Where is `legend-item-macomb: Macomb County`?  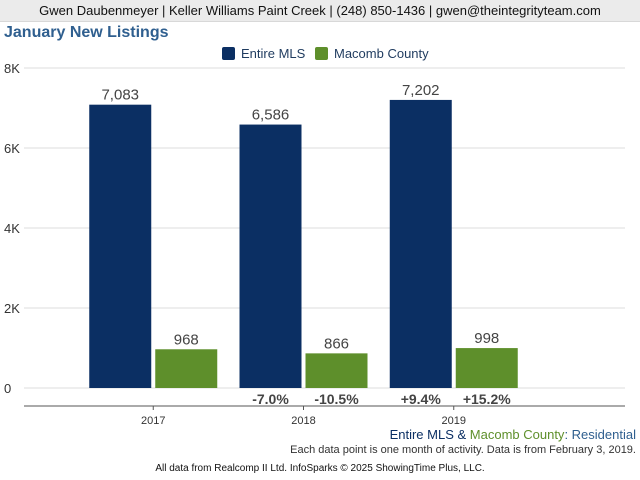
legend-item-macomb: Macomb County is located at coordinates (372, 53).